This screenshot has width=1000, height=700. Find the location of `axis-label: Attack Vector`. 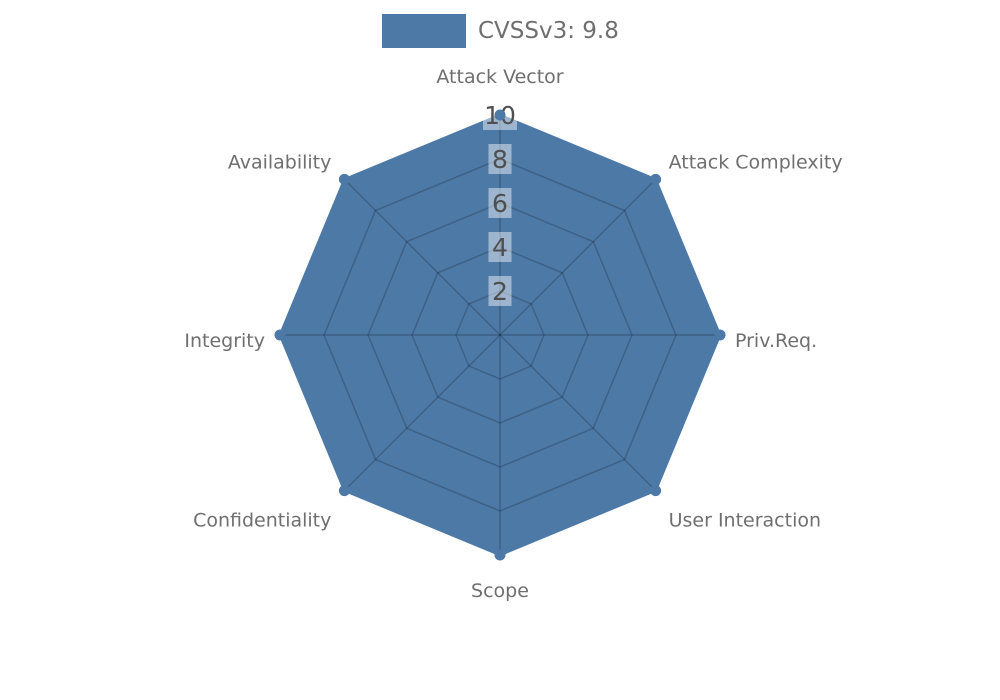

axis-label: Attack Vector is located at coordinates (499, 77).